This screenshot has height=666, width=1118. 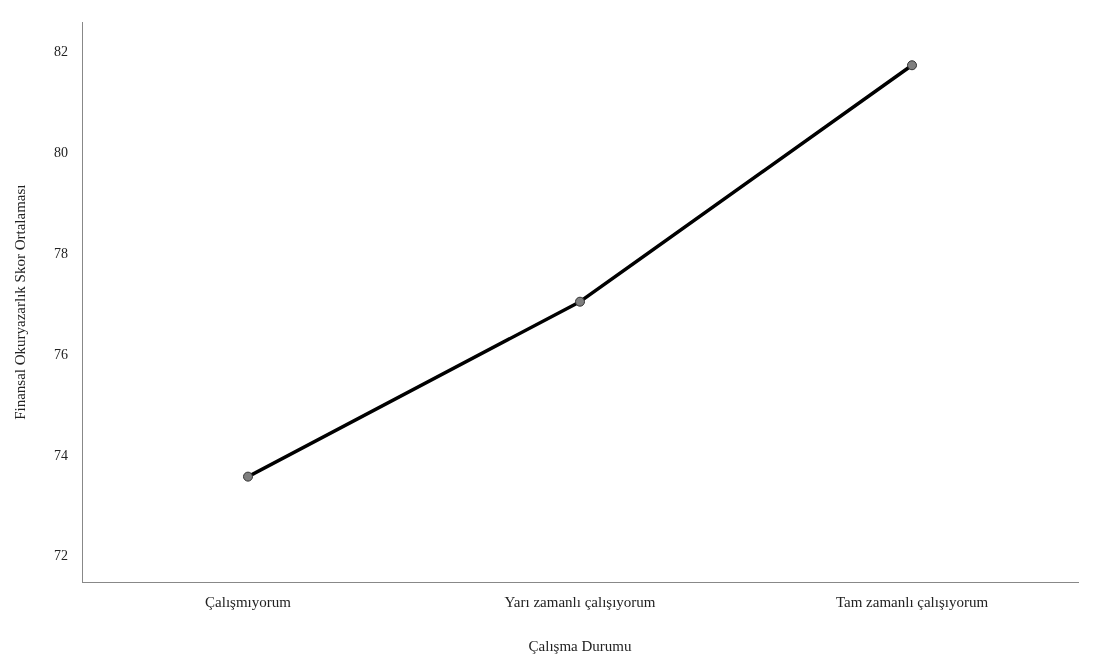 I want to click on x-axis-title: Çalışma Durumu, so click(x=580, y=645).